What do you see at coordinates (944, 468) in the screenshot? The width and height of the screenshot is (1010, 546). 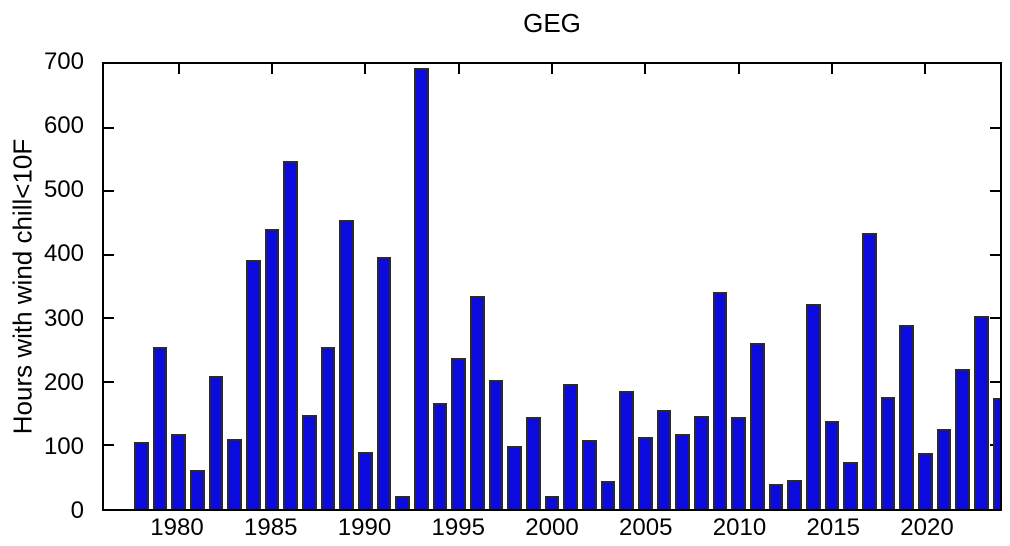 I see `bar-2021` at bounding box center [944, 468].